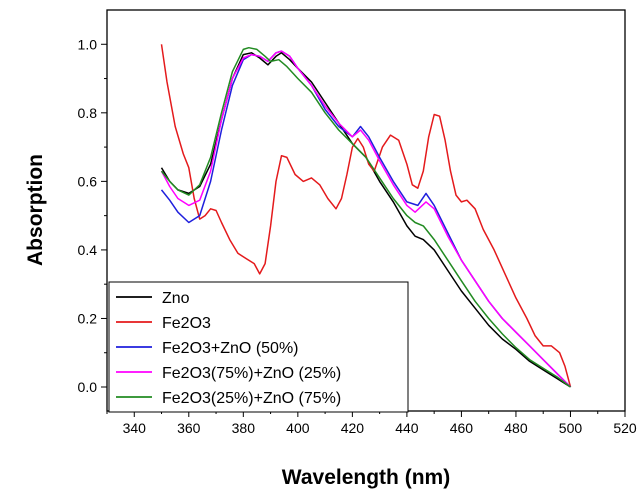 Image resolution: width=642 pixels, height=501 pixels. Describe the element at coordinates (135, 428) in the screenshot. I see `x-tick-label: 340` at that location.